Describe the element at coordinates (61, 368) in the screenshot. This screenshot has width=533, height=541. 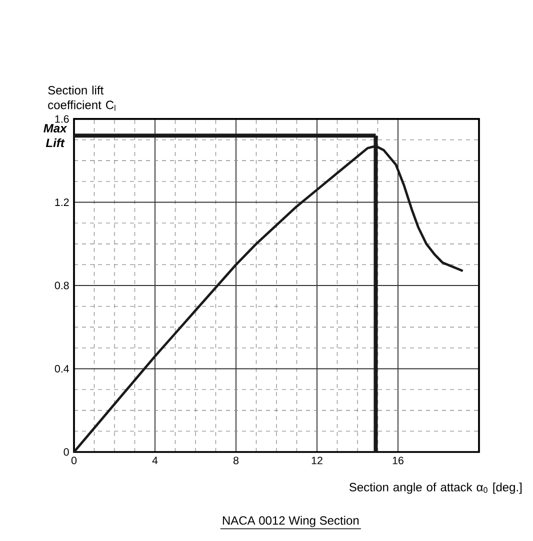
I see `y-tick-label: 0.4` at that location.